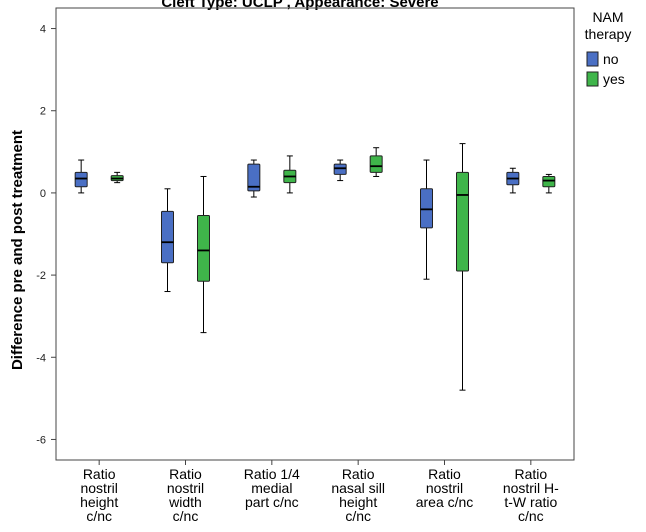  What do you see at coordinates (272, 474) in the screenshot?
I see `x-tick-label: Ratio 1/4` at bounding box center [272, 474].